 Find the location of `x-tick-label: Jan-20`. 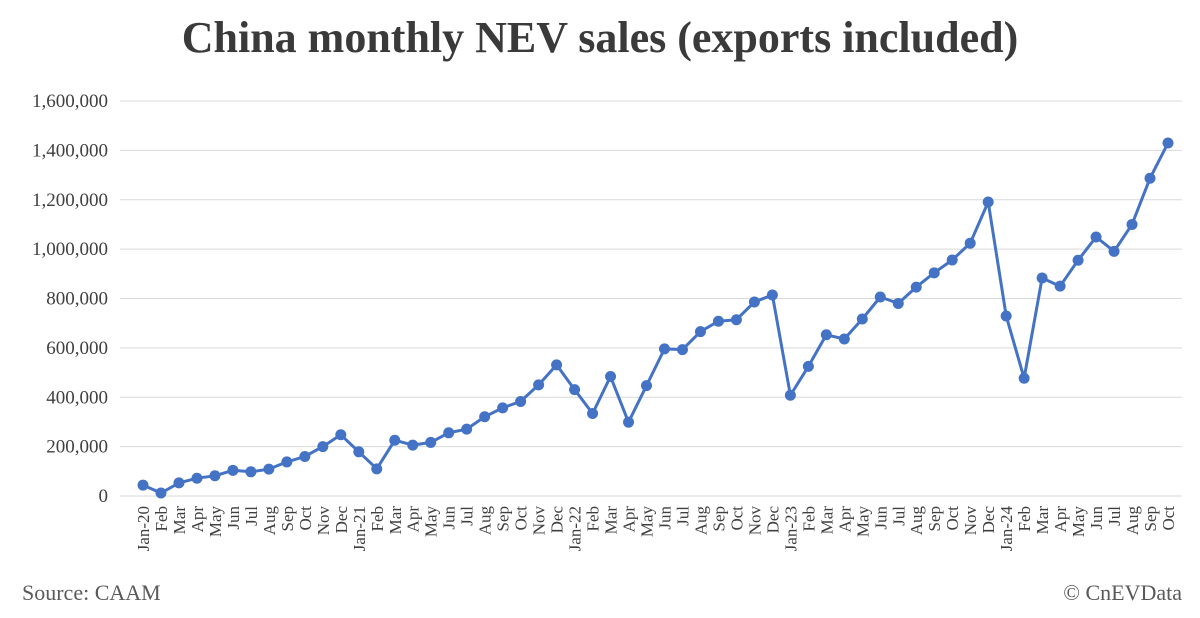

x-tick-label: Jan-20 is located at coordinates (143, 528).